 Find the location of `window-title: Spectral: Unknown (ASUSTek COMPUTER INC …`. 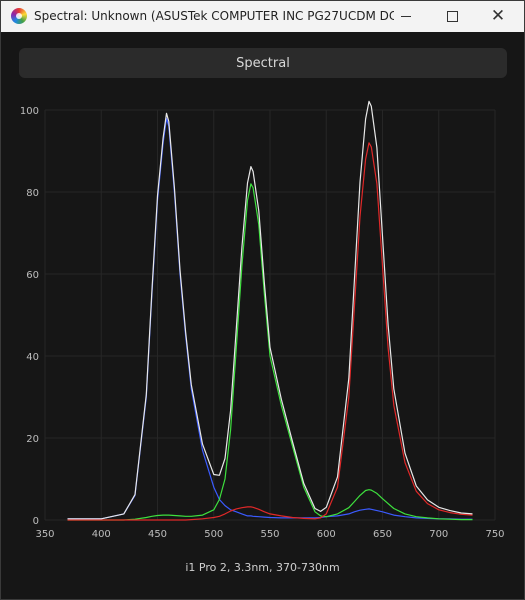

window-title: Spectral: Unknown (ASUSTek COMPUTER INC … is located at coordinates (214, 16).